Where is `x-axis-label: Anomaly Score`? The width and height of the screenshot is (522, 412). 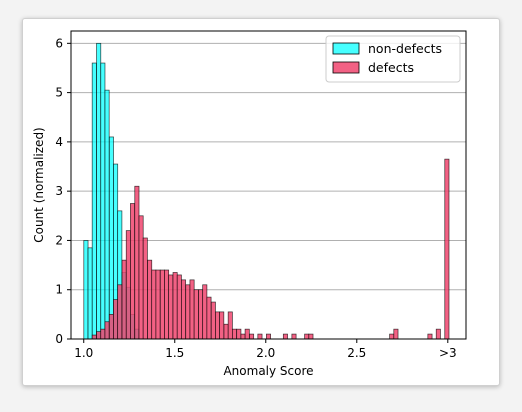
x-axis-label: Anomaly Score is located at coordinates (268, 371).